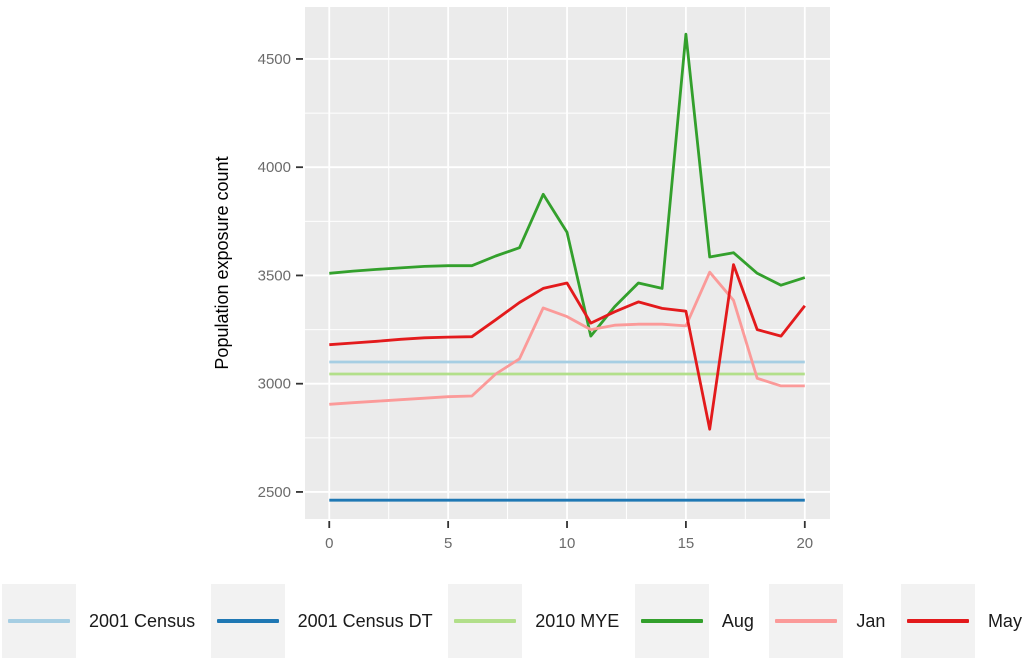 This screenshot has height=666, width=1024. I want to click on legend-key-2010-mye, so click(485, 621).